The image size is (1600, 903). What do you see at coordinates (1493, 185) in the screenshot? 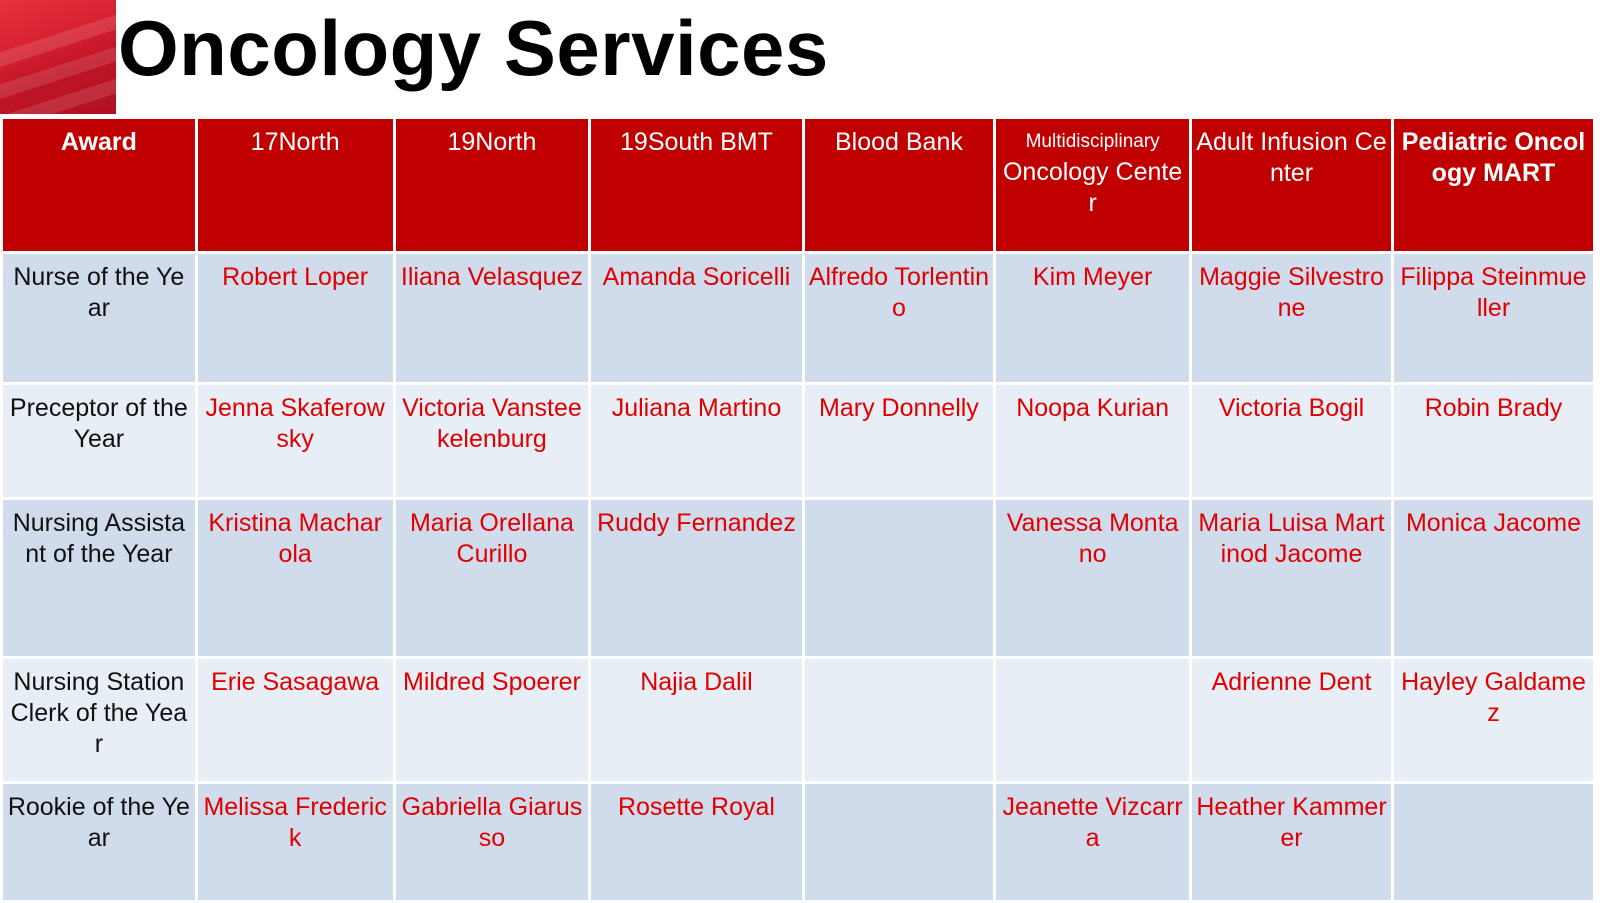
I see `header-pediatric-oncology-mart: Pediatric Oncology MART` at bounding box center [1493, 185].